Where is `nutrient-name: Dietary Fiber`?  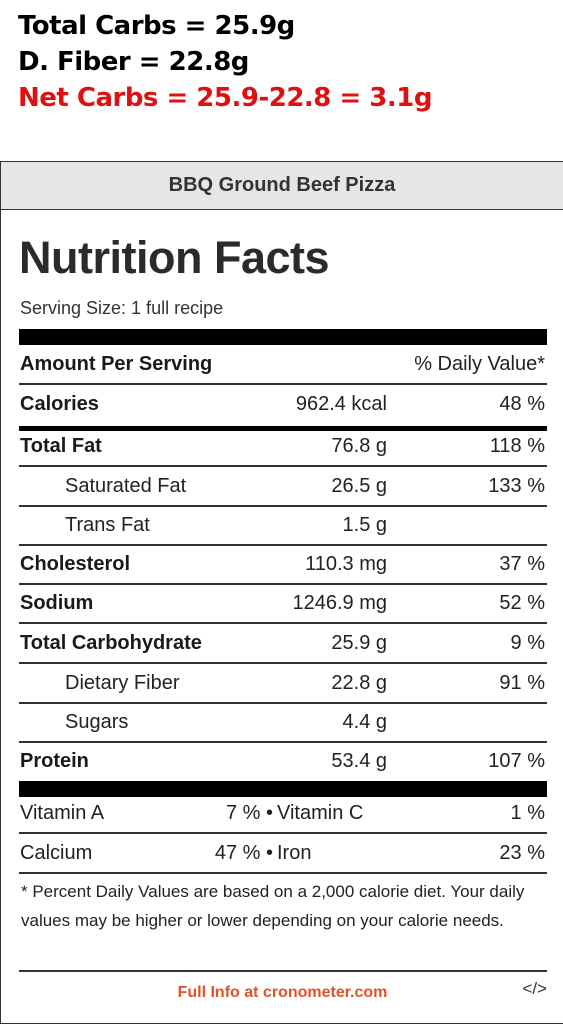
nutrient-name: Dietary Fiber is located at coordinates (122, 683).